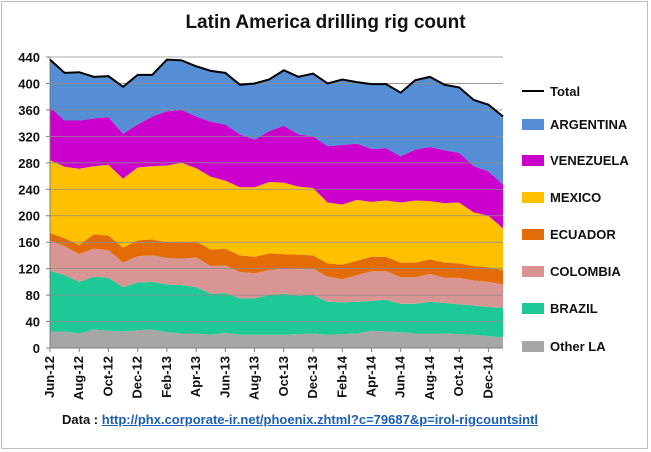  What do you see at coordinates (565, 91) in the screenshot?
I see `legend-label-total: Total` at bounding box center [565, 91].